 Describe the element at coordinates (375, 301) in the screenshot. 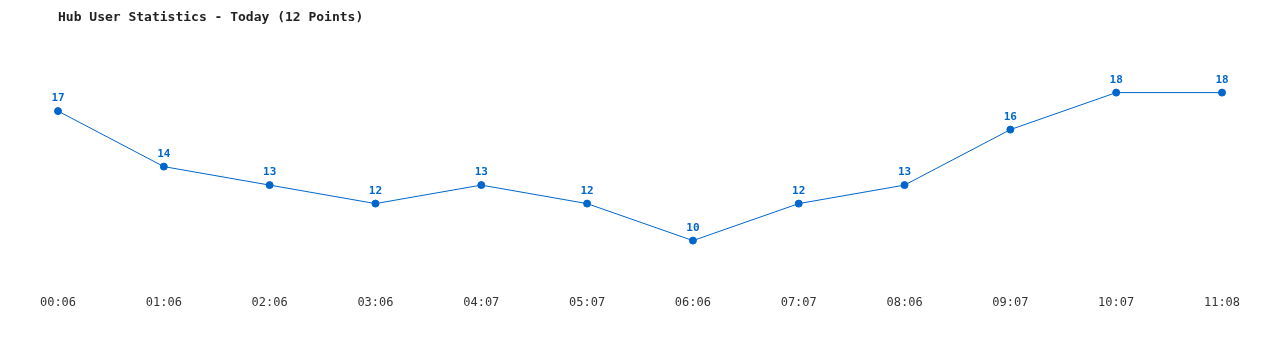

I see `x-tick-label: 03:06` at that location.